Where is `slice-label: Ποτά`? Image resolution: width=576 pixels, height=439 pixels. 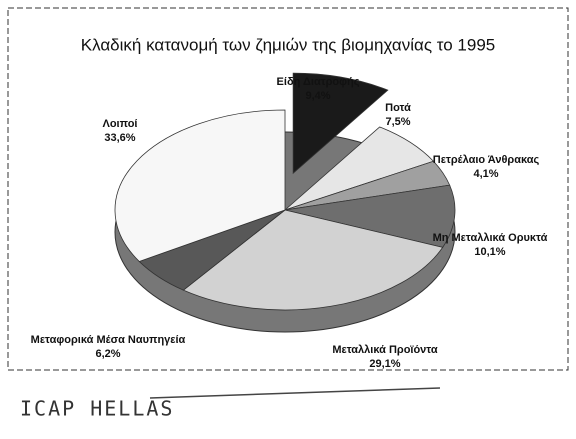 slice-label: Ποτά is located at coordinates (398, 108).